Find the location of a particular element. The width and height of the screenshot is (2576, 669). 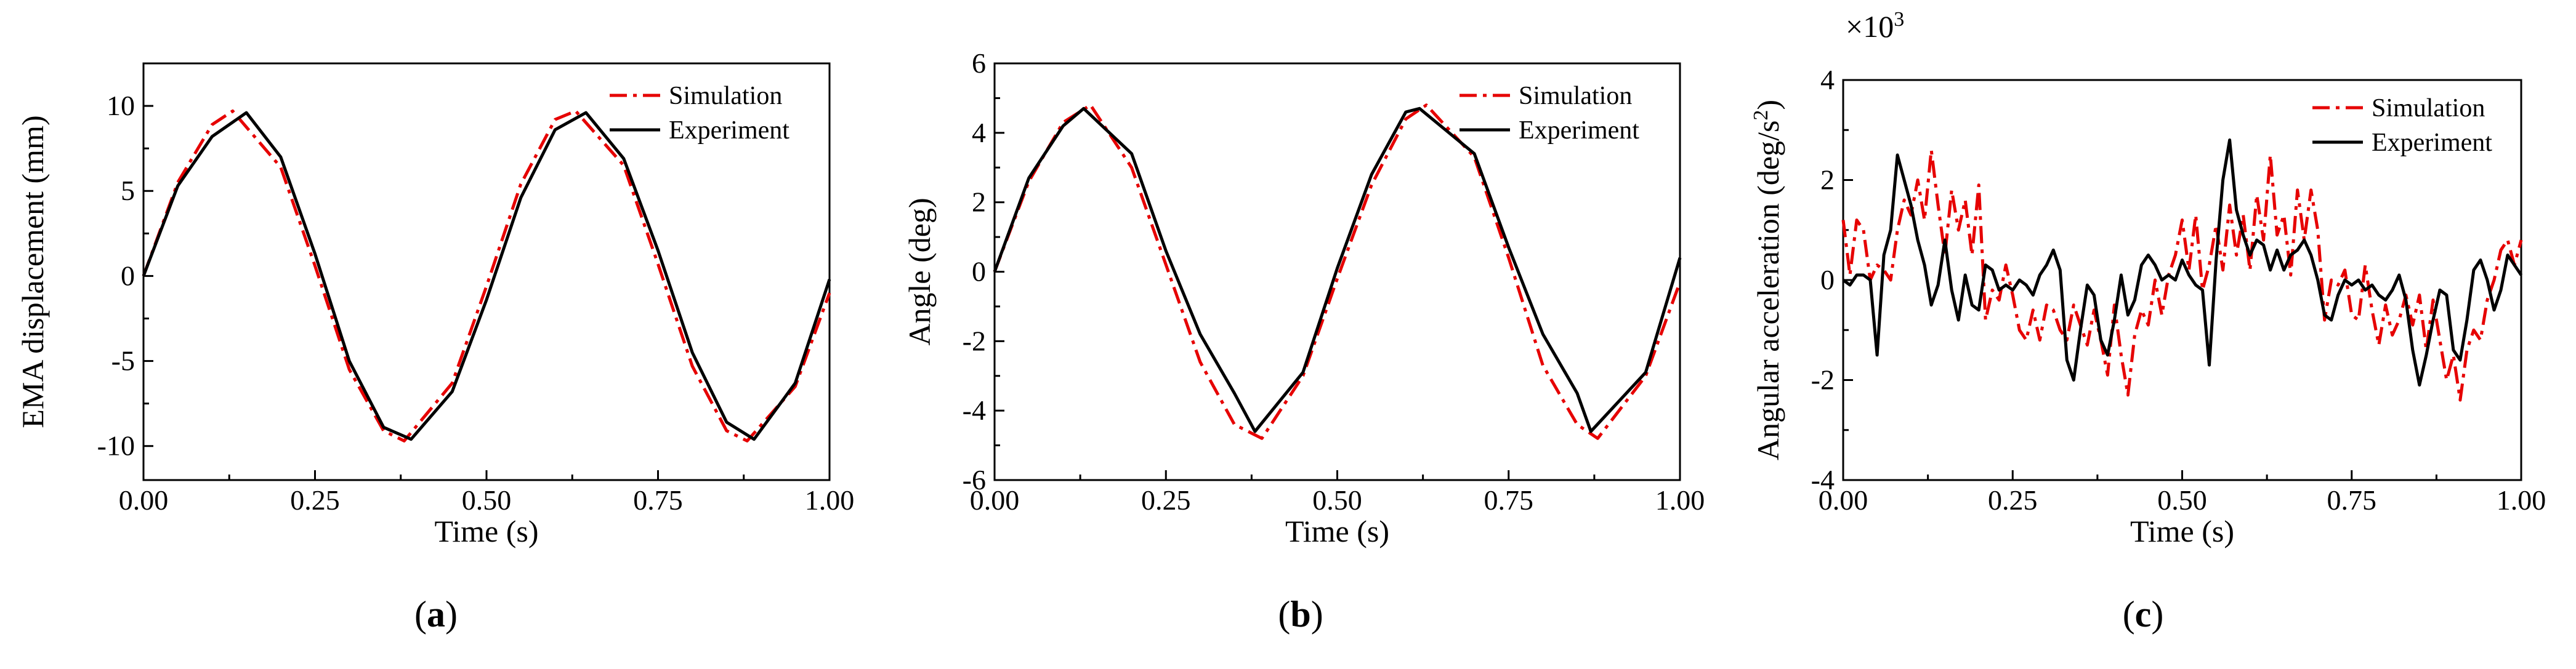

panel-b-y-tick-label: 0 is located at coordinates (979, 271).